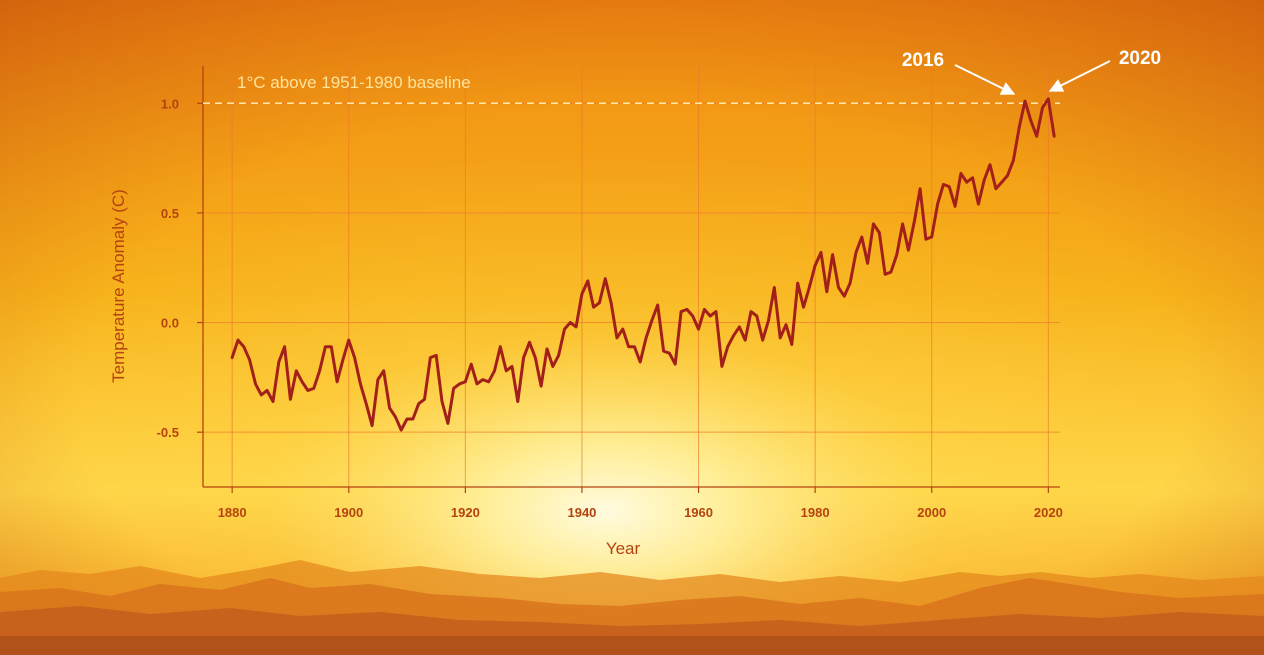  What do you see at coordinates (856, 252) in the screenshot?
I see `data-point-1987` at bounding box center [856, 252].